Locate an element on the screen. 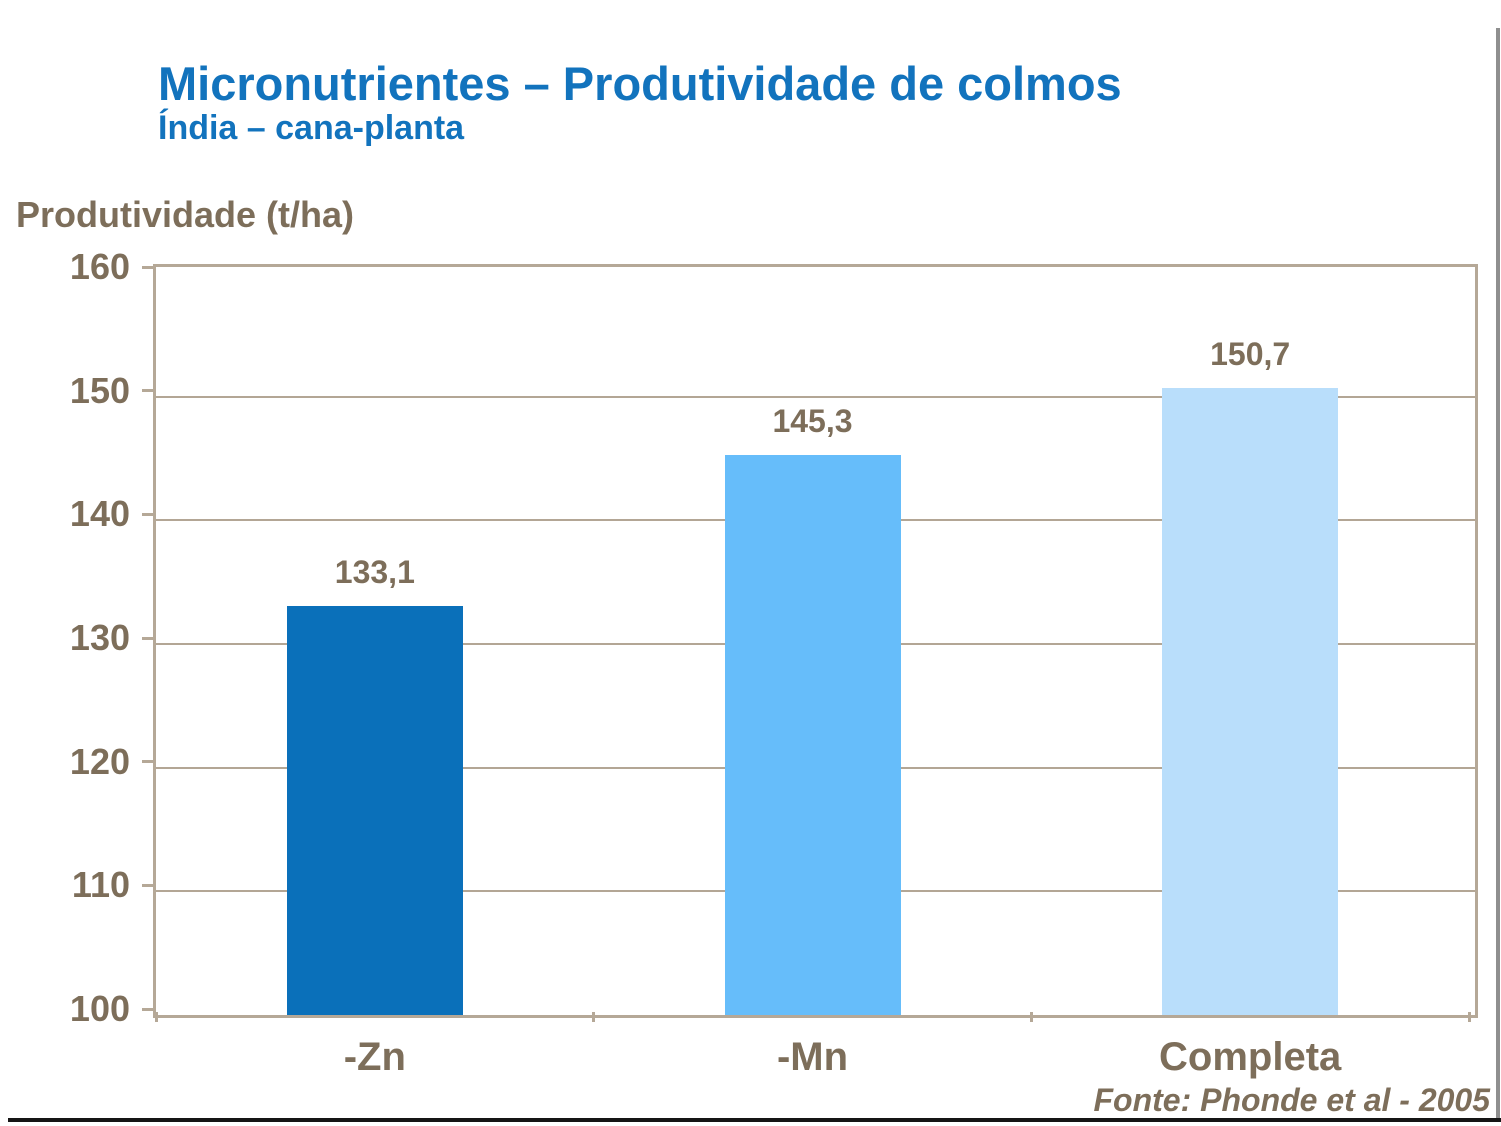 The height and width of the screenshot is (1126, 1501). x-category-label-zn: -Zn is located at coordinates (374, 1057).